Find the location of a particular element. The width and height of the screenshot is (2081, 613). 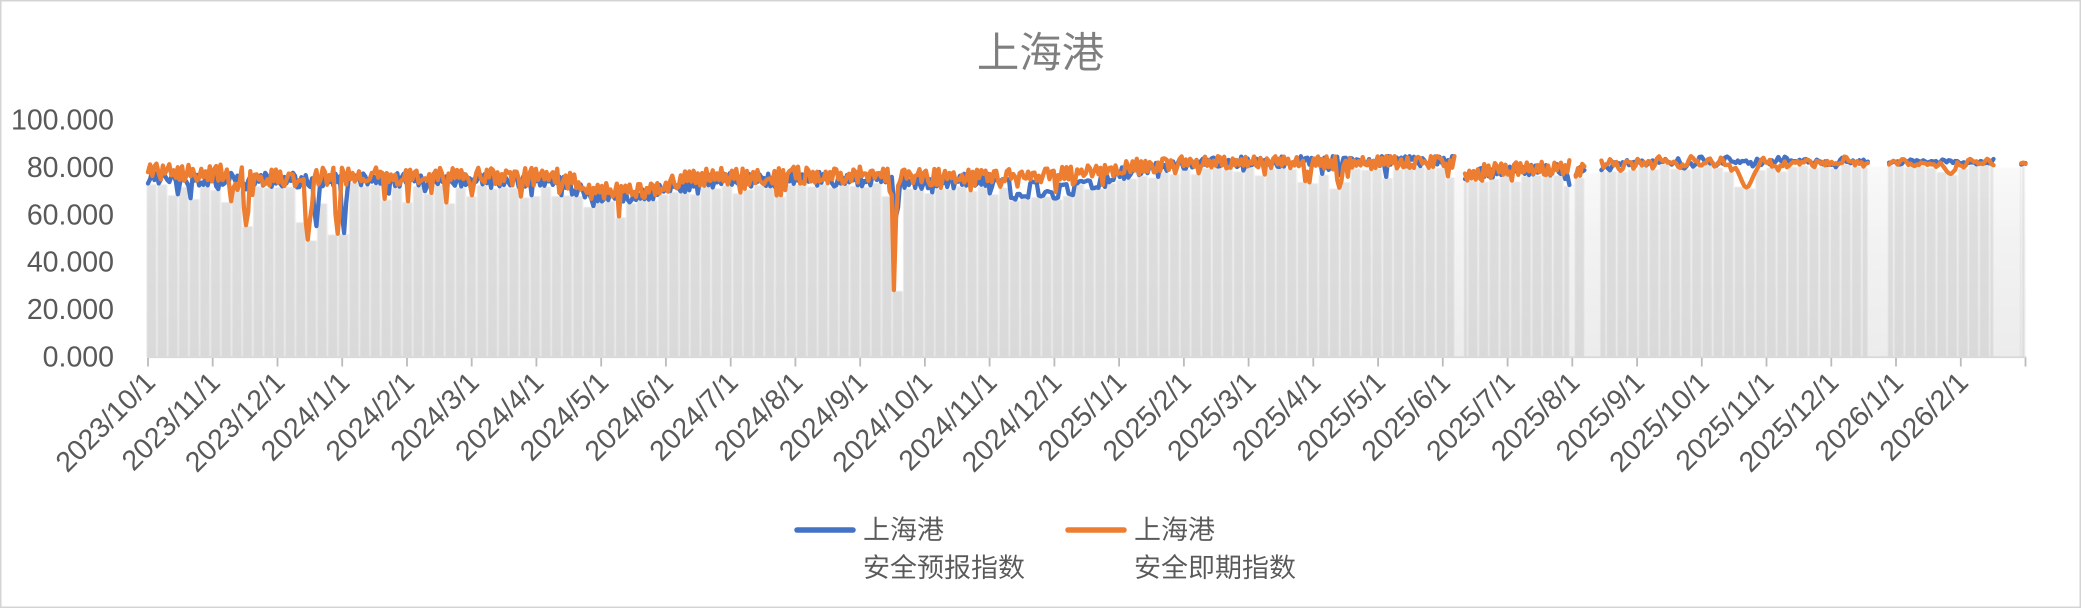

svg-text: 0.000 is located at coordinates (78, 358).